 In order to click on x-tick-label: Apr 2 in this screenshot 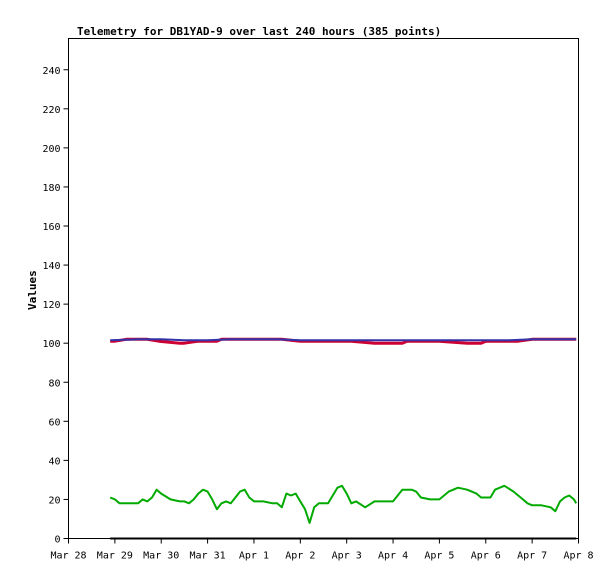, I will do `click(300, 556)`.